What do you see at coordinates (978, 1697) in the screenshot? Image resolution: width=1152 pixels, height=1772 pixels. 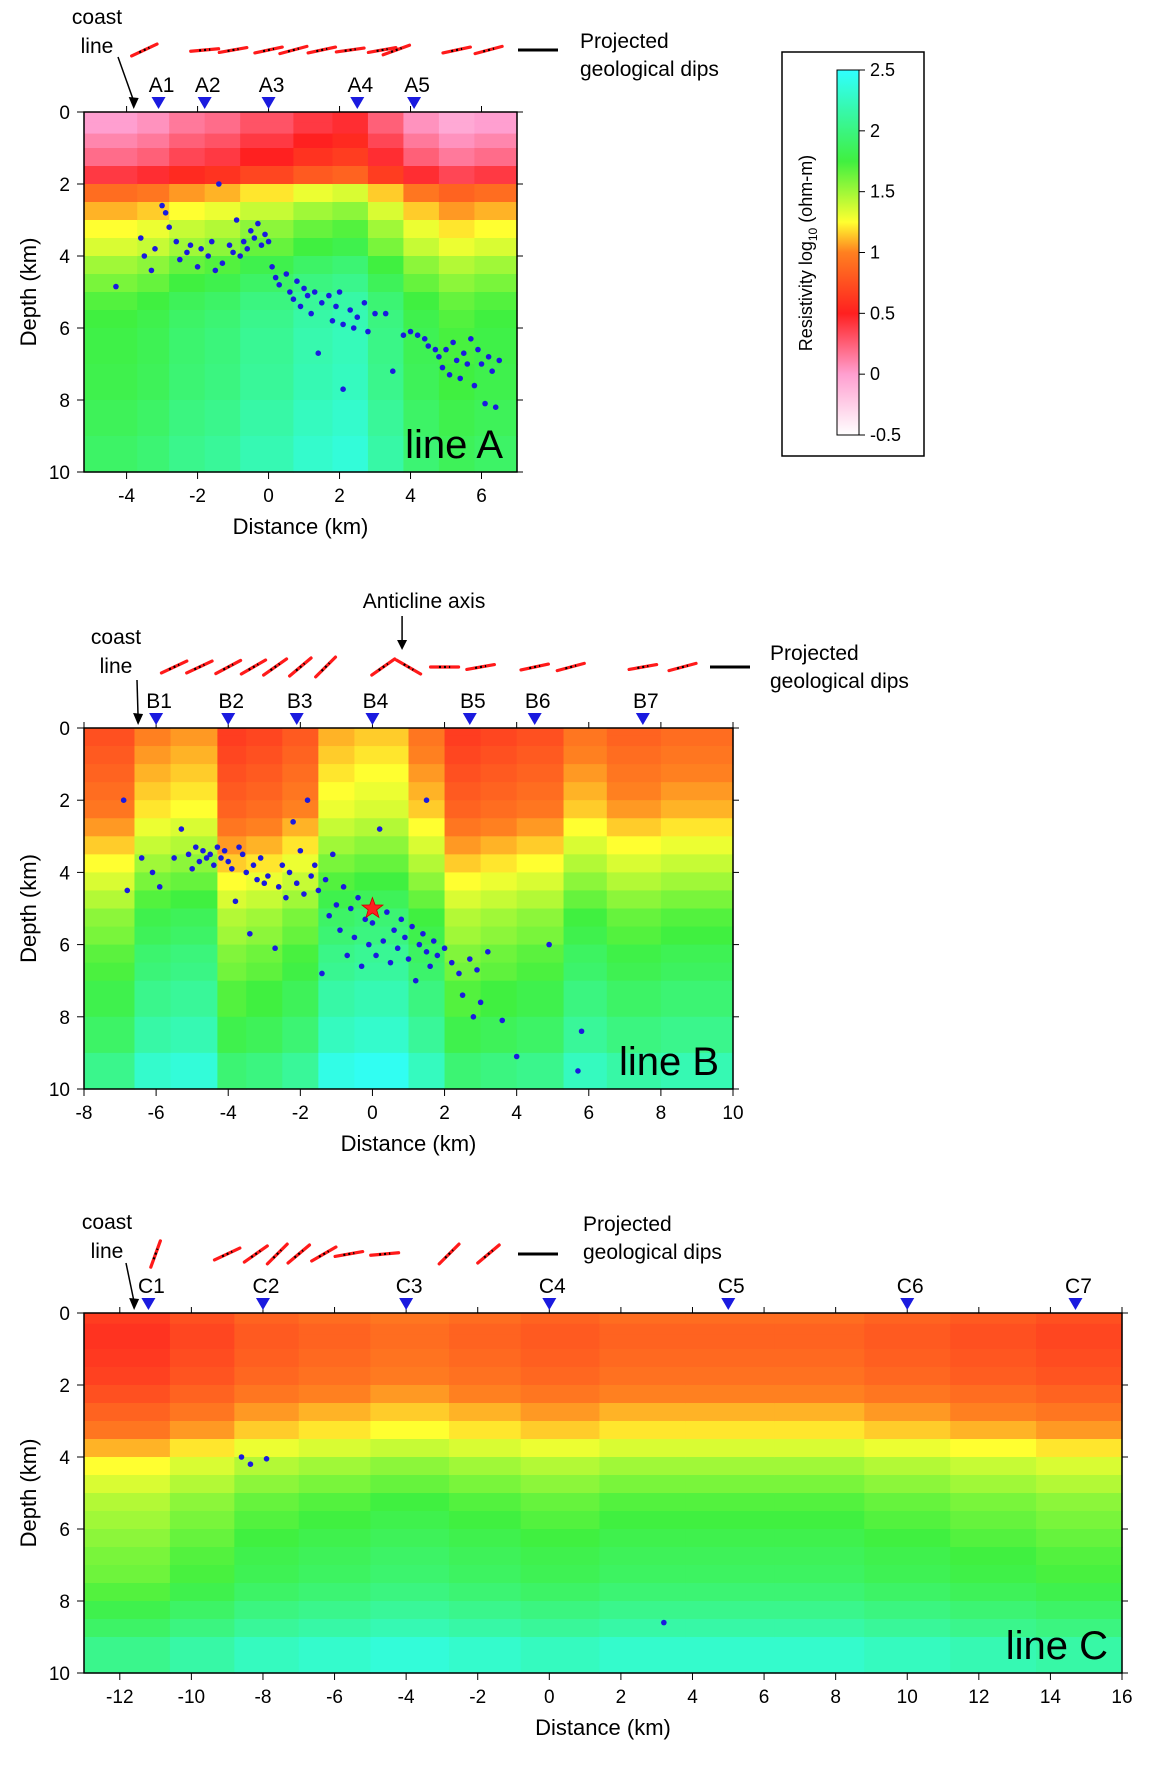 I see `x-tick-label: 12` at bounding box center [978, 1697].